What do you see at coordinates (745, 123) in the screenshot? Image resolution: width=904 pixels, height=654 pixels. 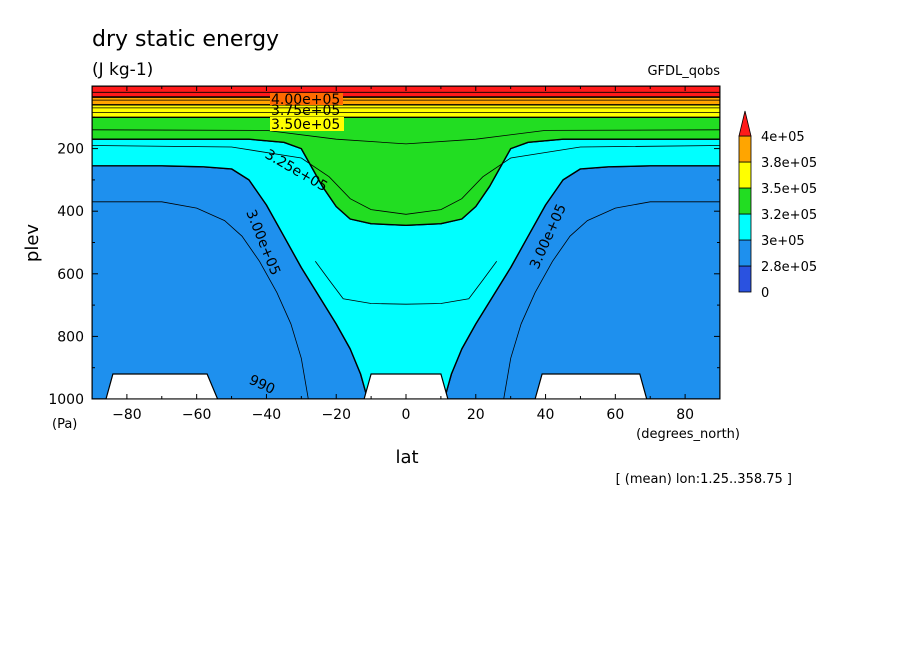 I see `colorbar-extend-arrow` at bounding box center [745, 123].